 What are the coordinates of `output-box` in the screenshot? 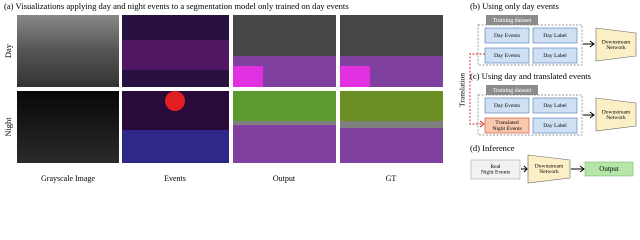 It's located at (609, 169).